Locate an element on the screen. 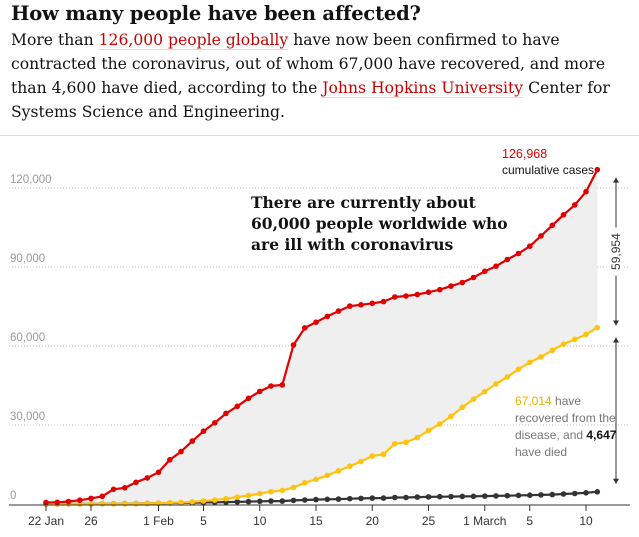  cases-value-label: 126,968 is located at coordinates (524, 154).